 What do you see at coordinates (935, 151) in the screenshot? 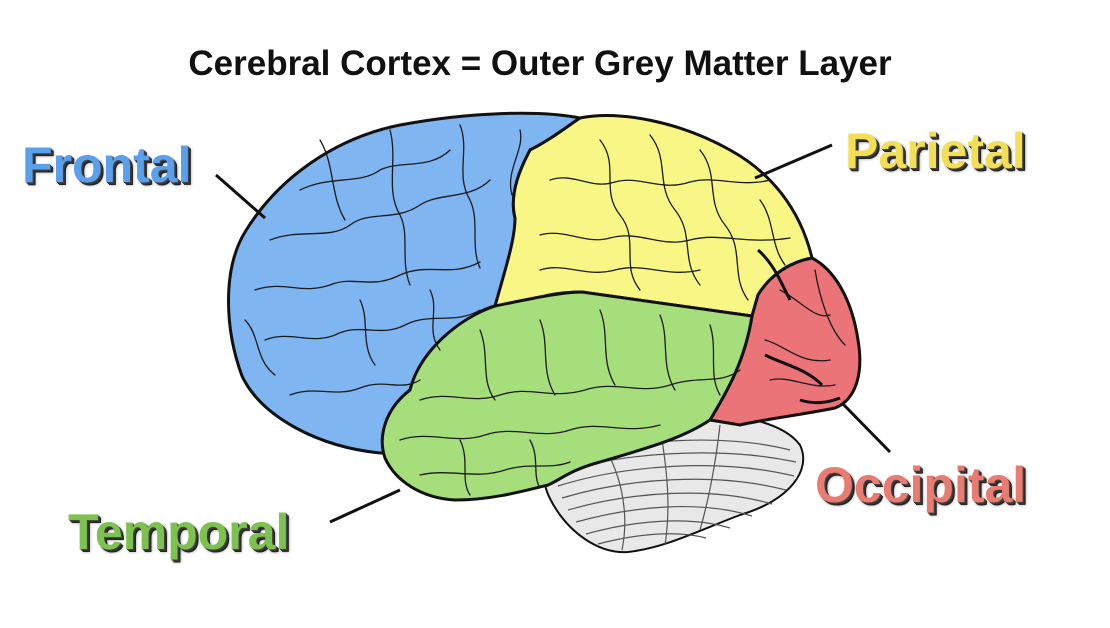
I see `parietal-label: Parietal` at bounding box center [935, 151].